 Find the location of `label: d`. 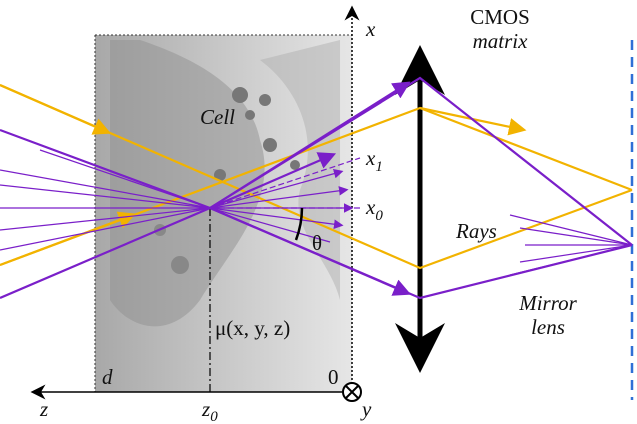

label: d is located at coordinates (107, 377).